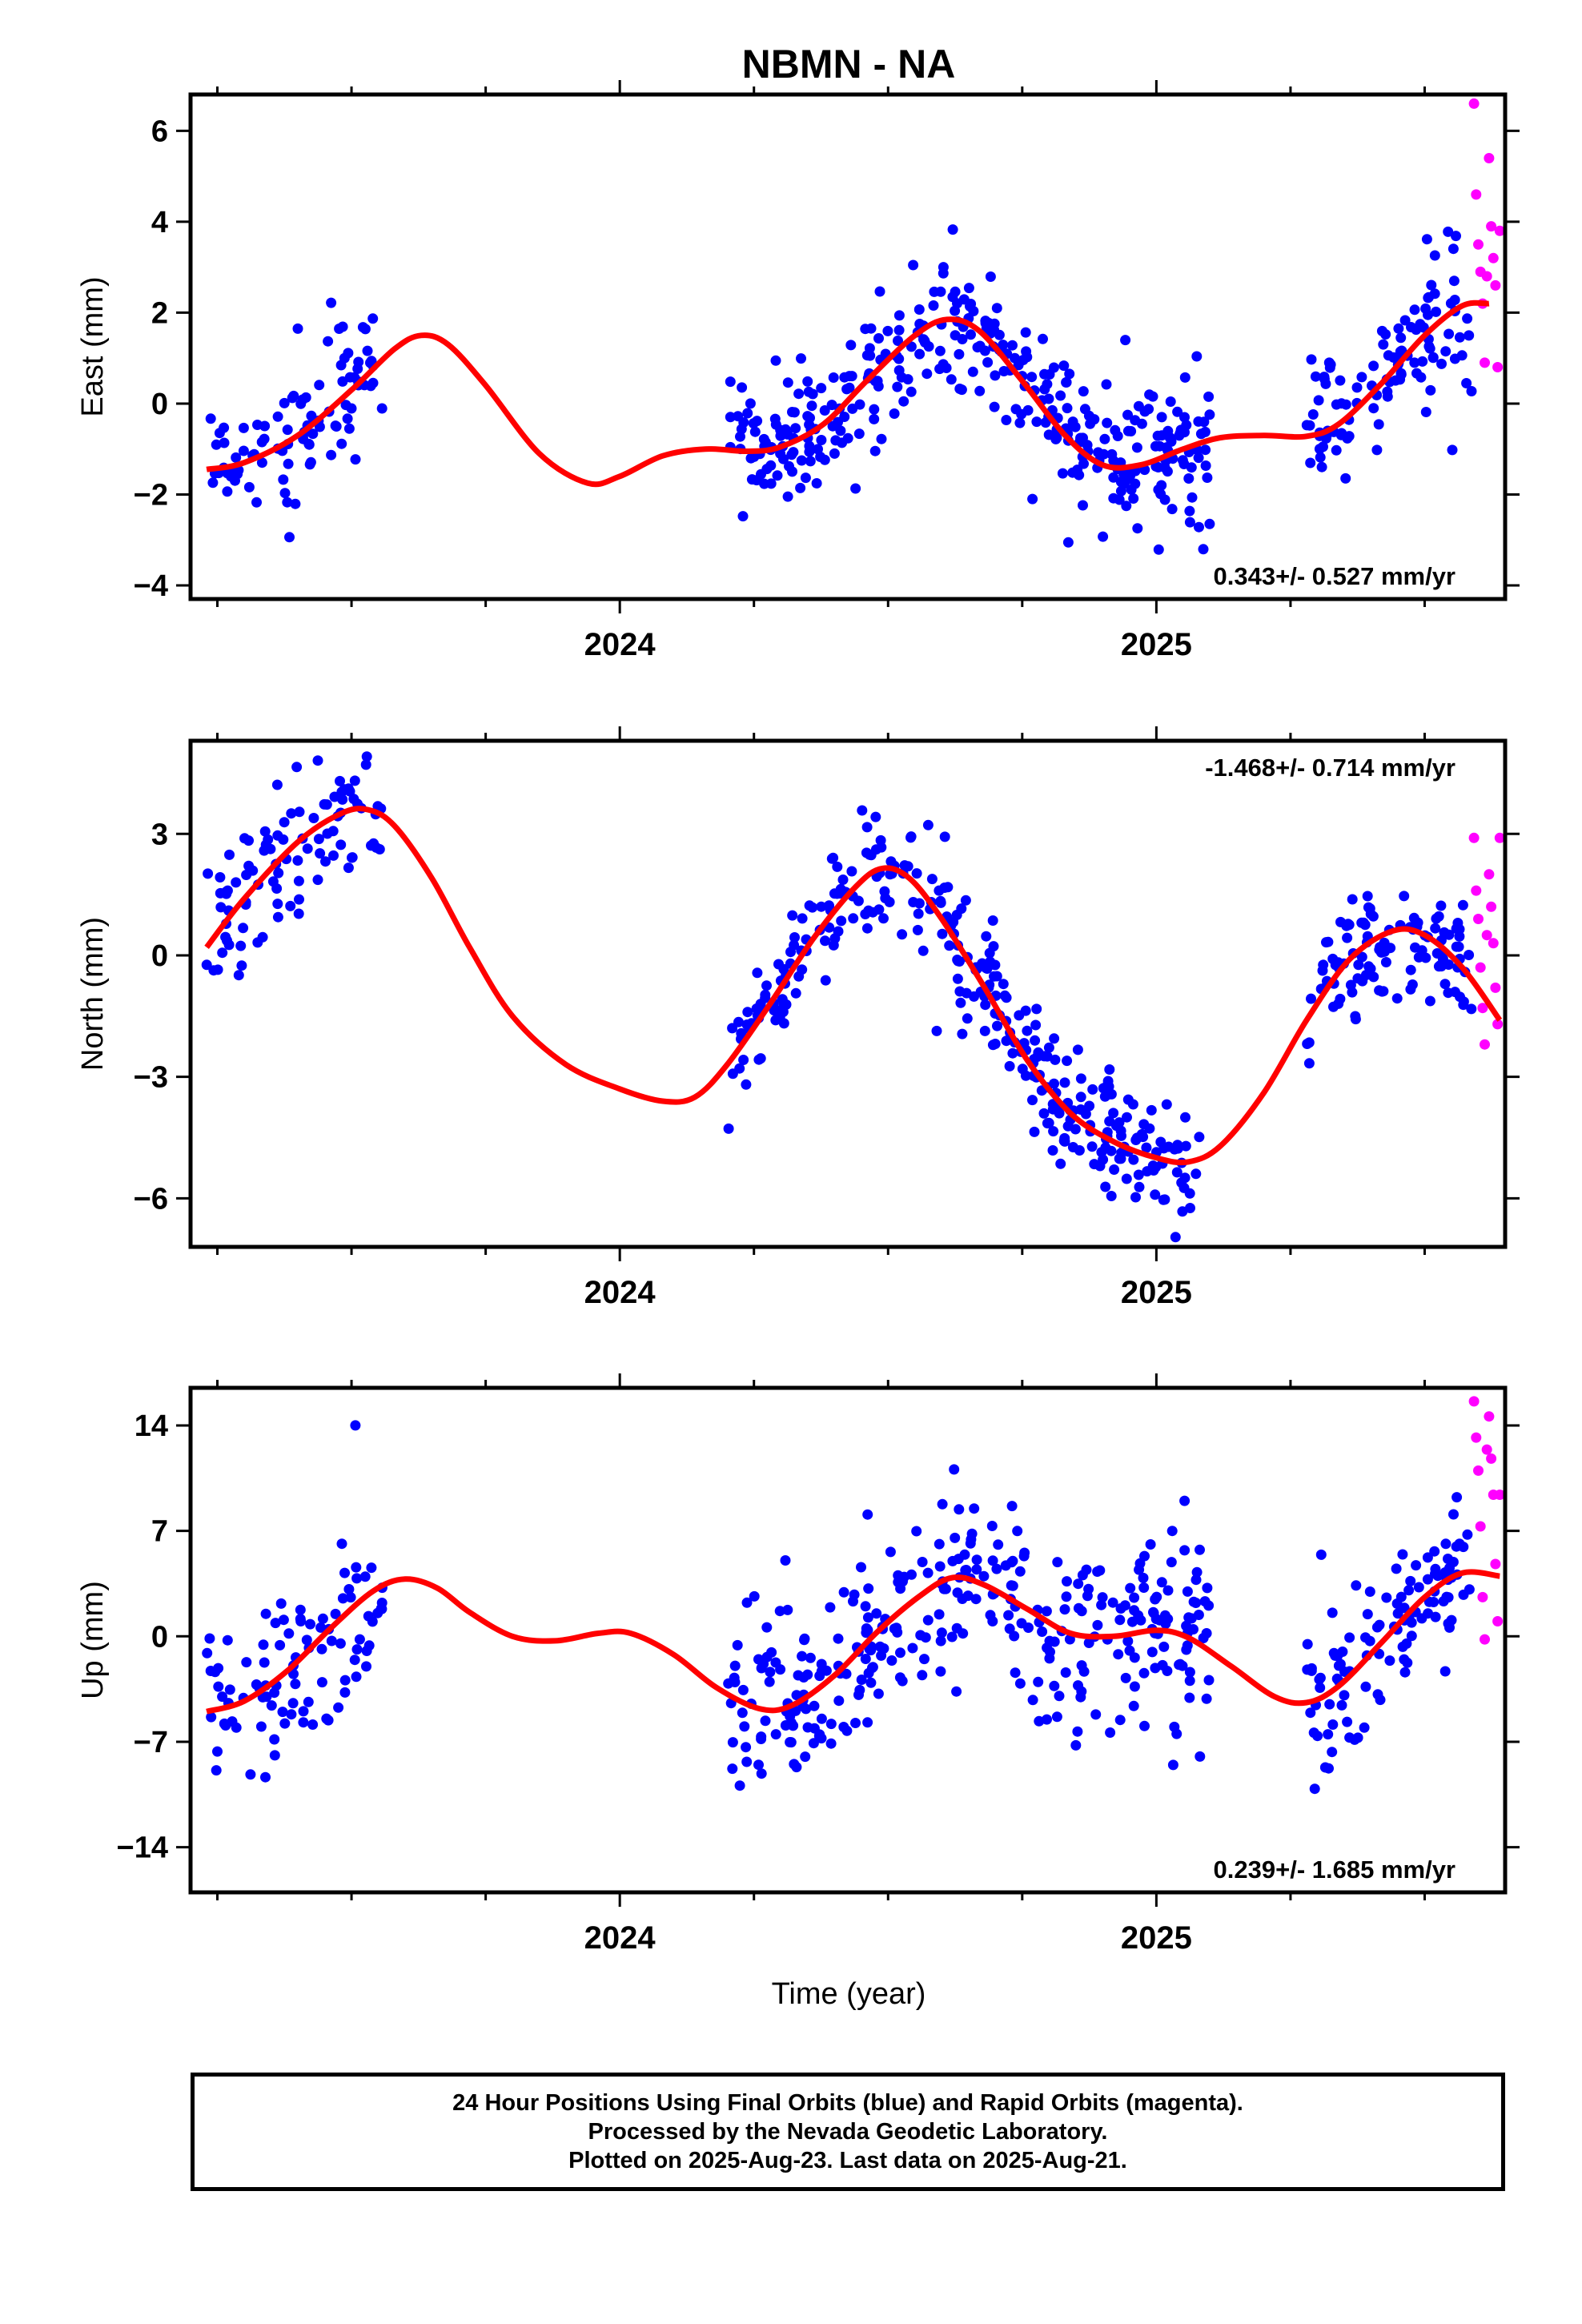 The height and width of the screenshot is (2324, 1582). I want to click on panel-up-rate-label: 0.239+/- 1.685 mm/yr, so click(1335, 1870).